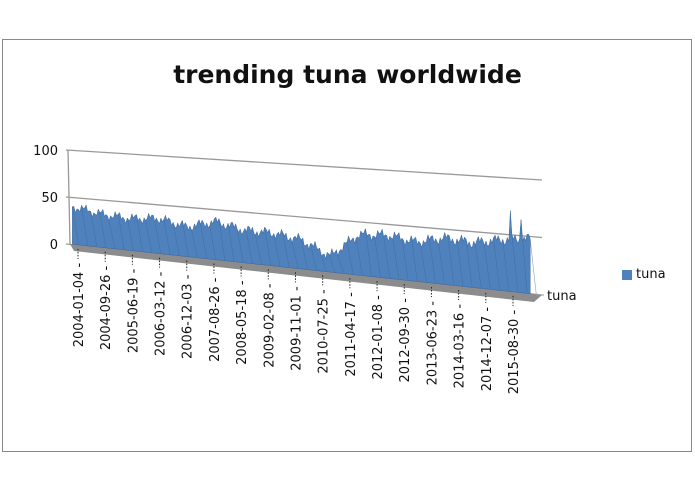 This screenshot has width=695, height=494. Describe the element at coordinates (514, 352) in the screenshot. I see `x-tick-label: 2015-08-30 -` at that location.